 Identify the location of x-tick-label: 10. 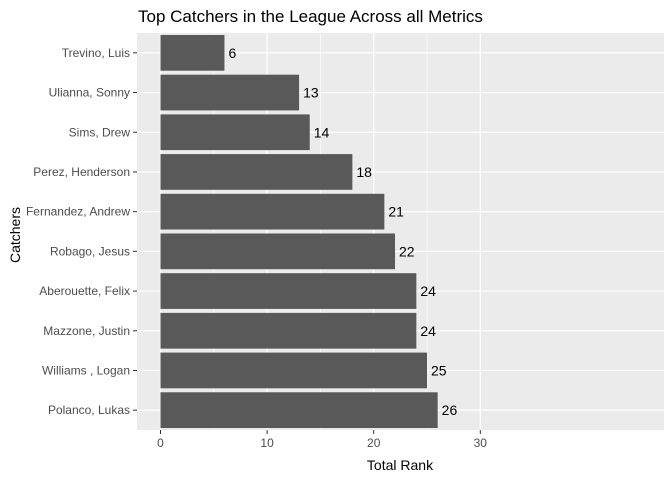
(267, 443).